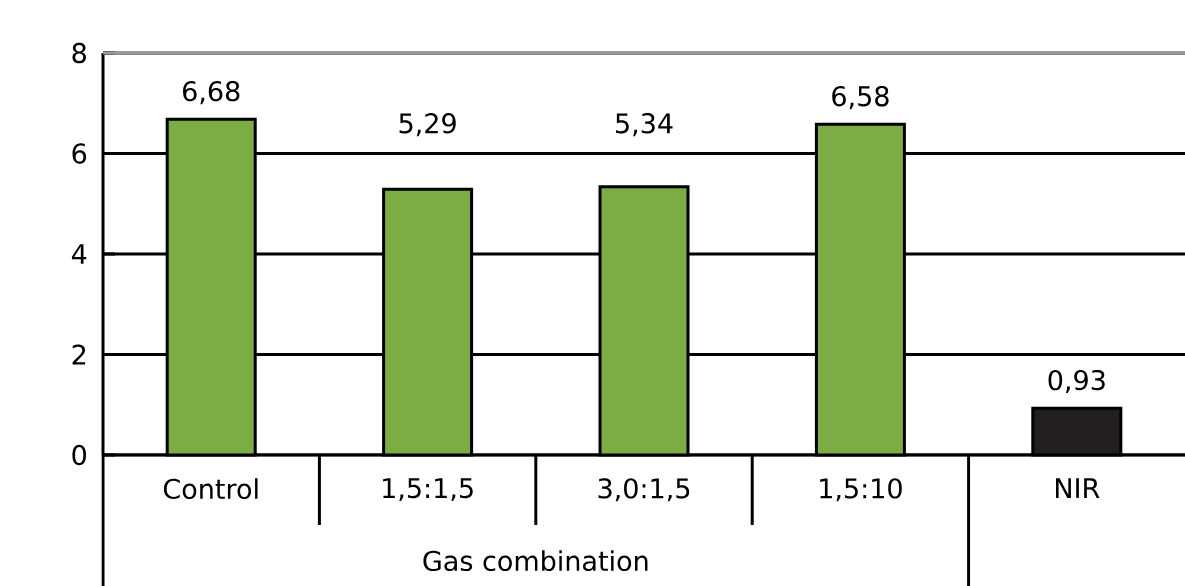  What do you see at coordinates (79, 354) in the screenshot?
I see `y-tick-label: 2` at bounding box center [79, 354].